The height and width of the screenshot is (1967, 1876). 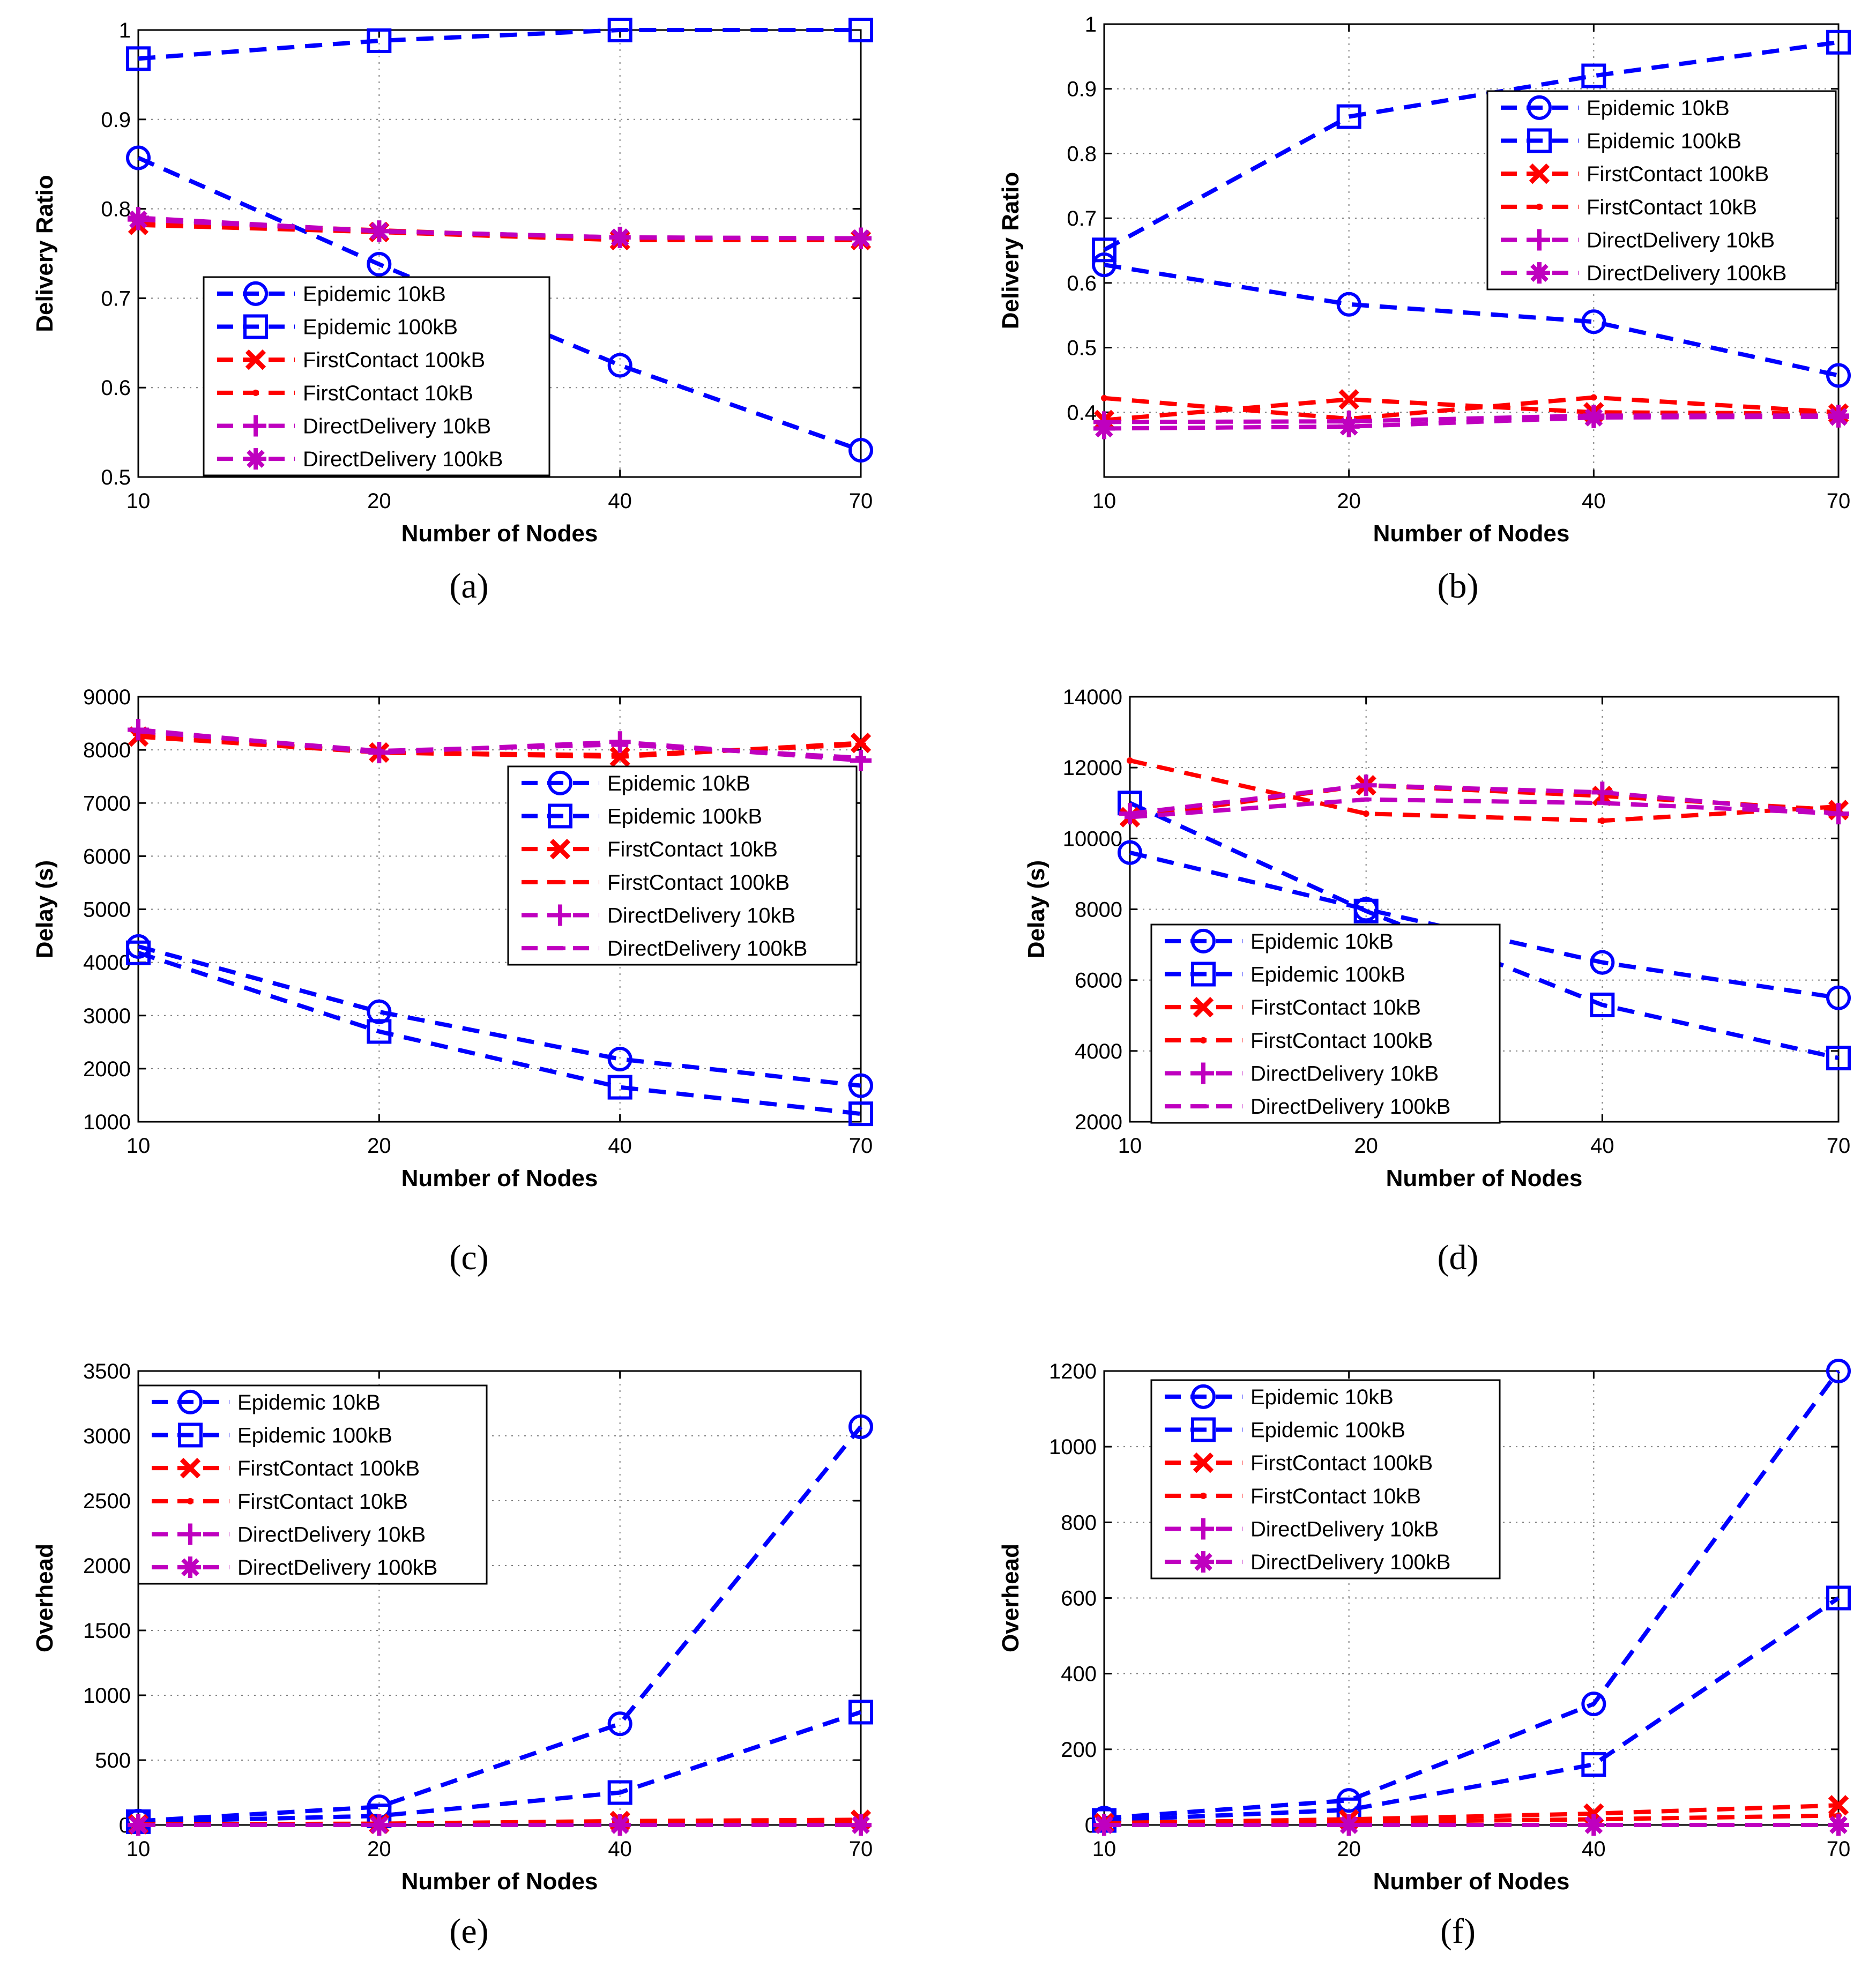 I want to click on y-axis-label: Delay (s), so click(x=45, y=909).